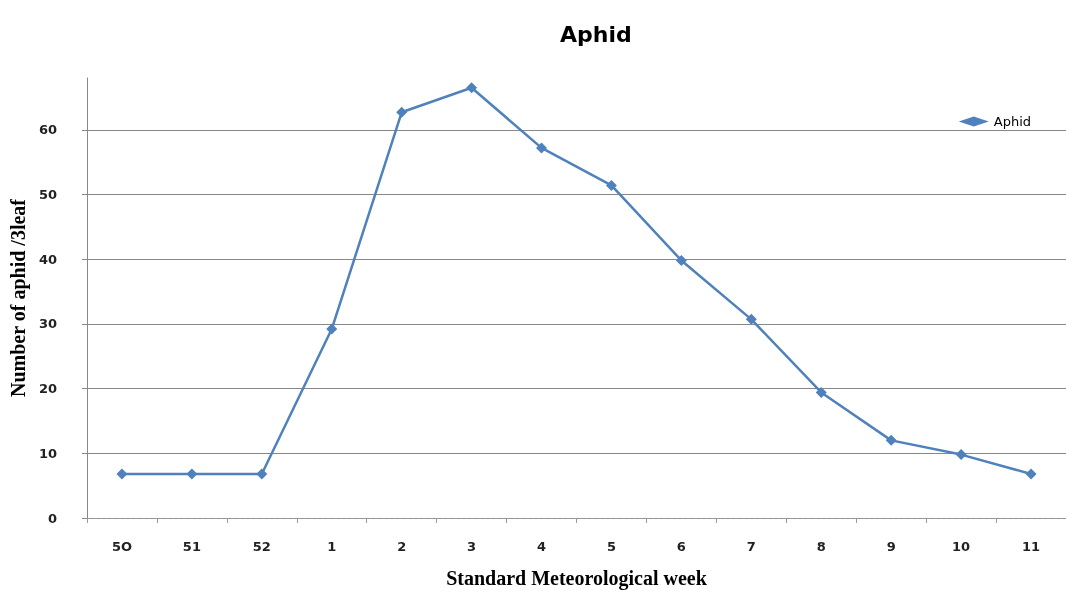 This screenshot has width=1066, height=596. I want to click on legend-label: Aphid, so click(1012, 121).